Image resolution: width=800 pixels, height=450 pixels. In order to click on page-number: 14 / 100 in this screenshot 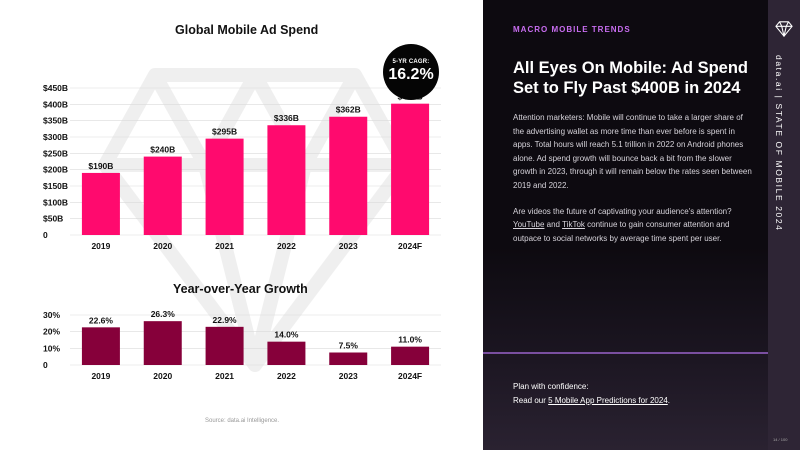, I will do `click(780, 439)`.